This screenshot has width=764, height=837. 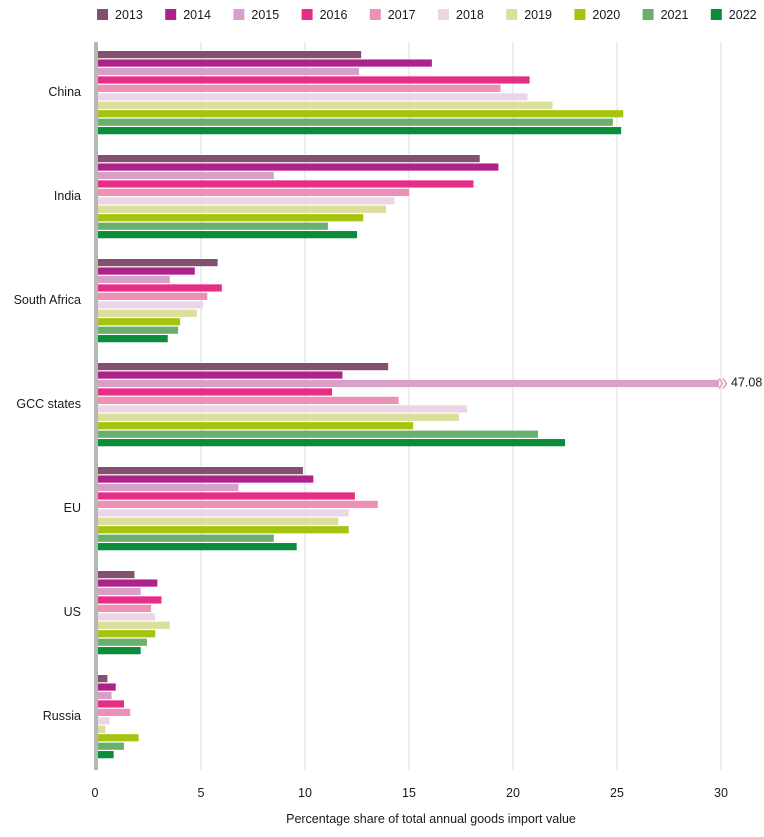 What do you see at coordinates (288, 159) in the screenshot?
I see `bar-india-2013` at bounding box center [288, 159].